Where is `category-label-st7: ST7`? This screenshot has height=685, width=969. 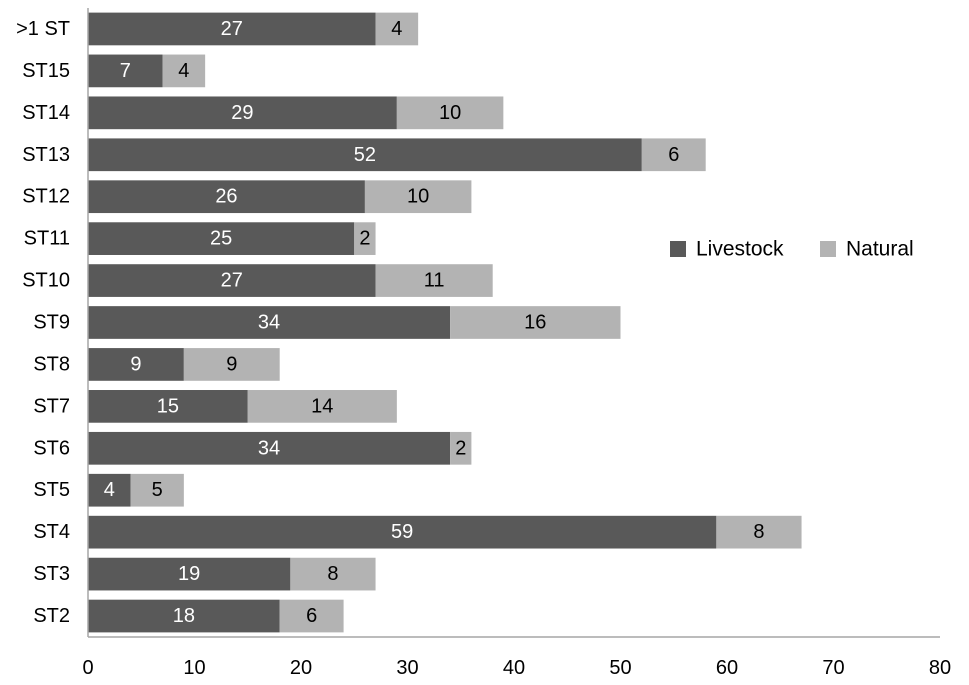
category-label-st7: ST7 is located at coordinates (51, 406).